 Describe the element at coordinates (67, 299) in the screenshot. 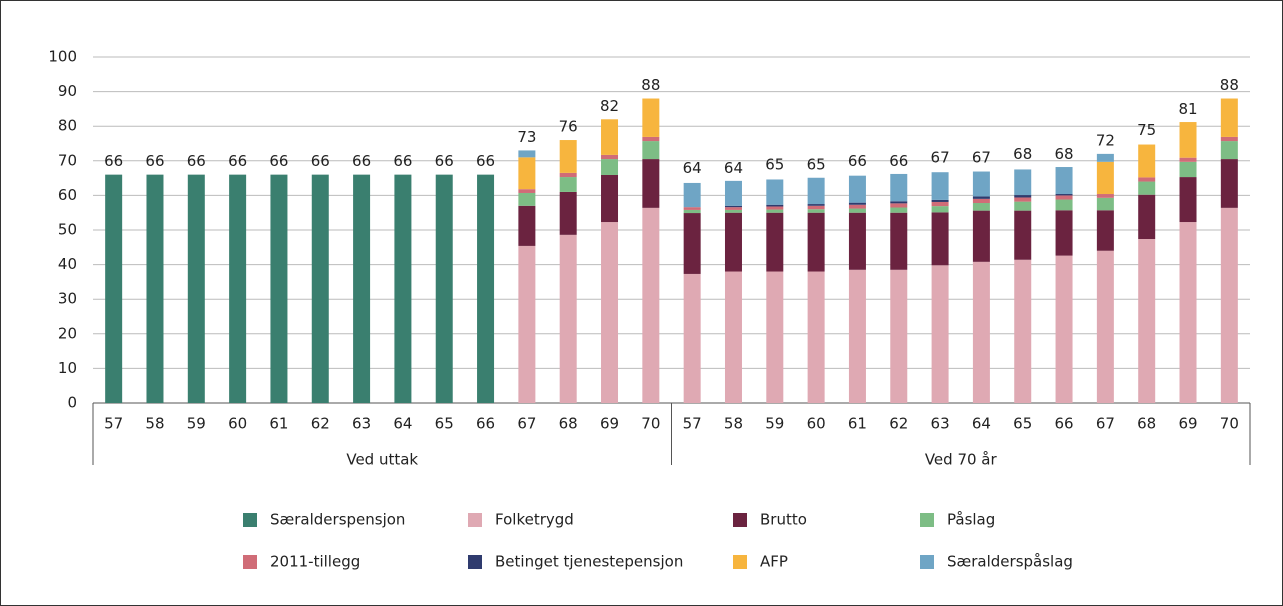

I see `y-tick-label: 30` at that location.